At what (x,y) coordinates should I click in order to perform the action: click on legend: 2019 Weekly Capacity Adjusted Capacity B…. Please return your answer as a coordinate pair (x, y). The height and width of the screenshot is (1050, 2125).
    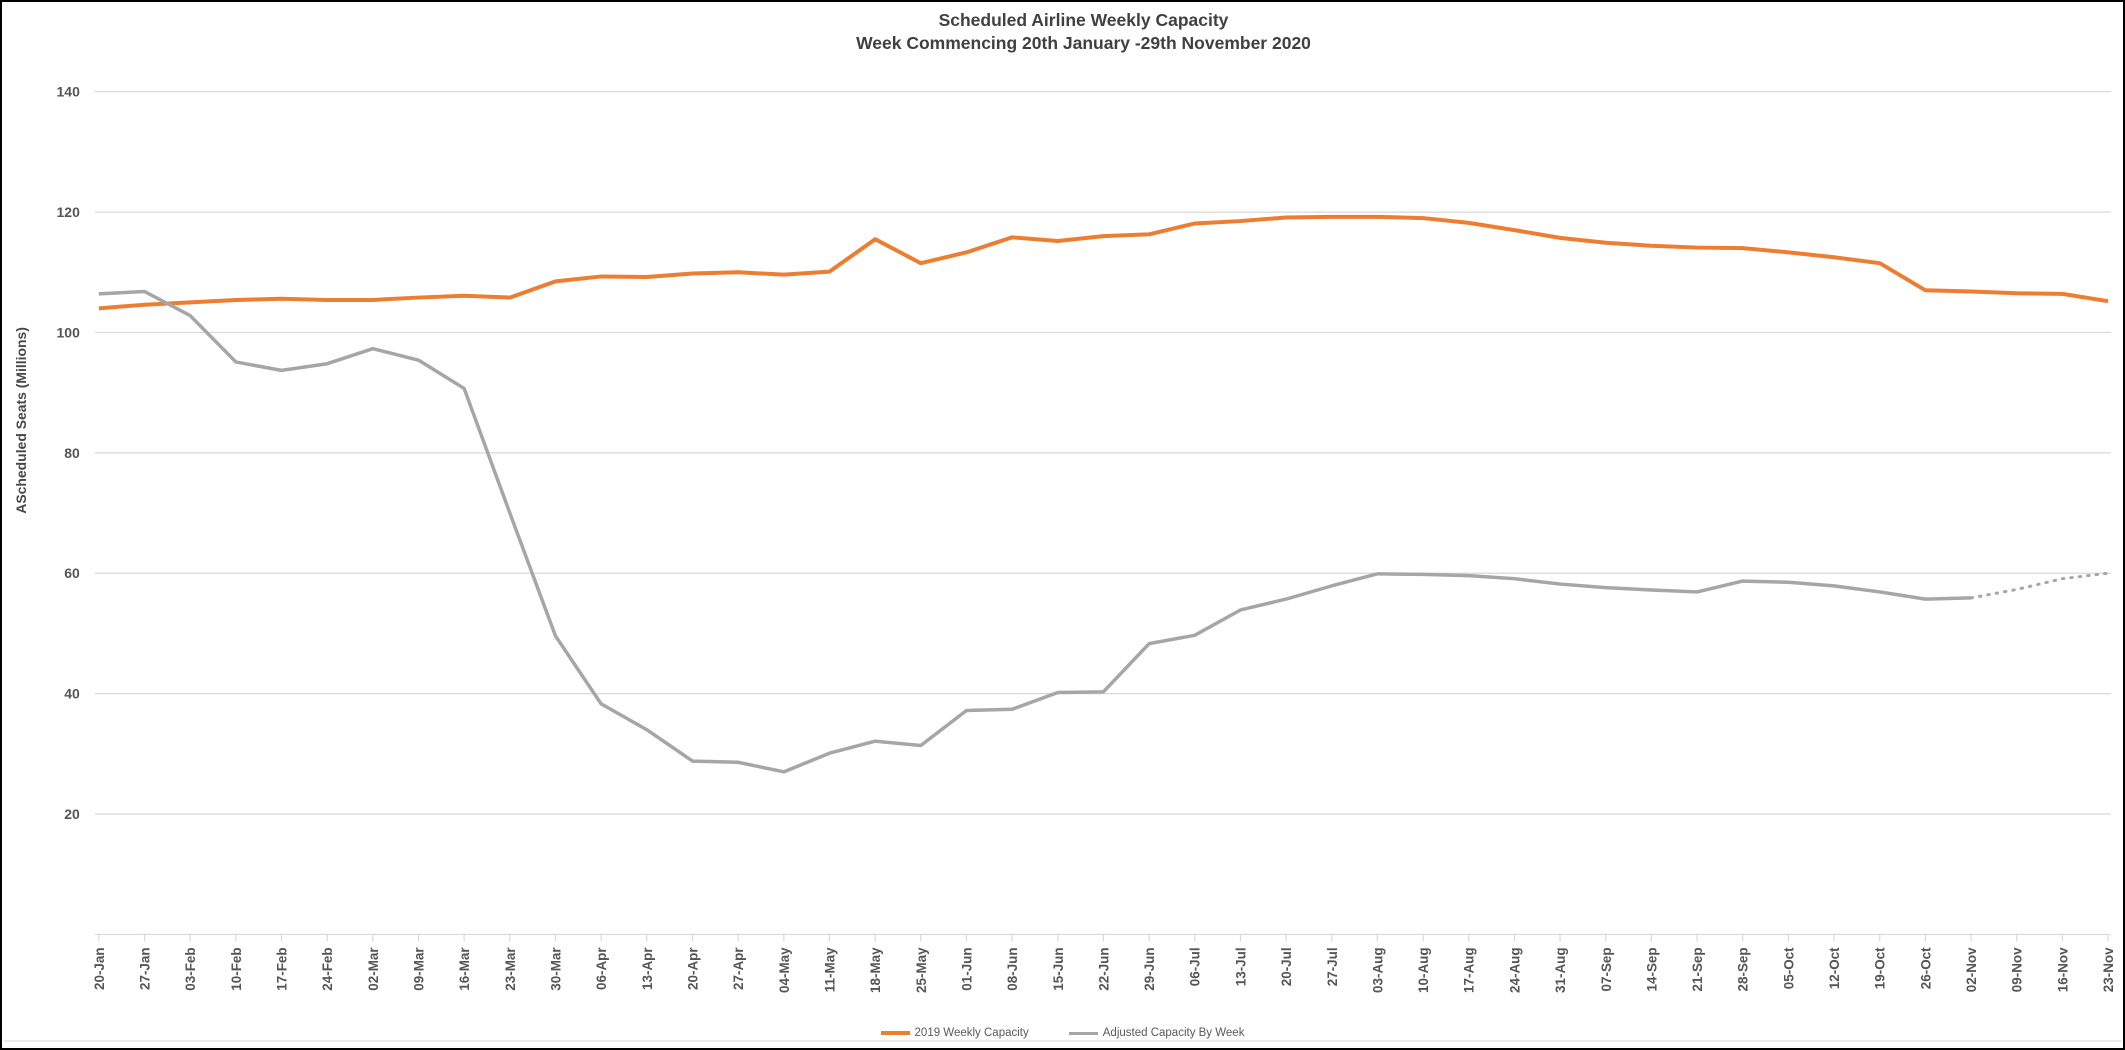
    Looking at the image, I should click on (1062, 1033).